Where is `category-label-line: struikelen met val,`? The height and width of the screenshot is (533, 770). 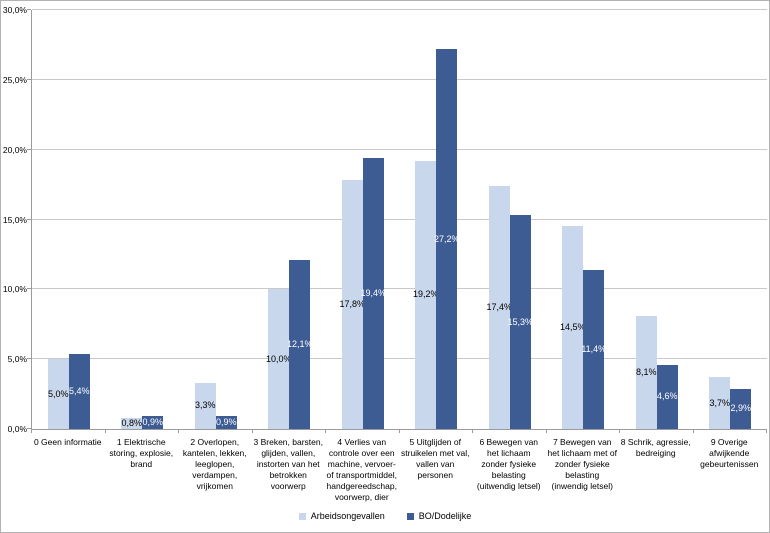
category-label-line: struikelen met val, is located at coordinates (435, 453).